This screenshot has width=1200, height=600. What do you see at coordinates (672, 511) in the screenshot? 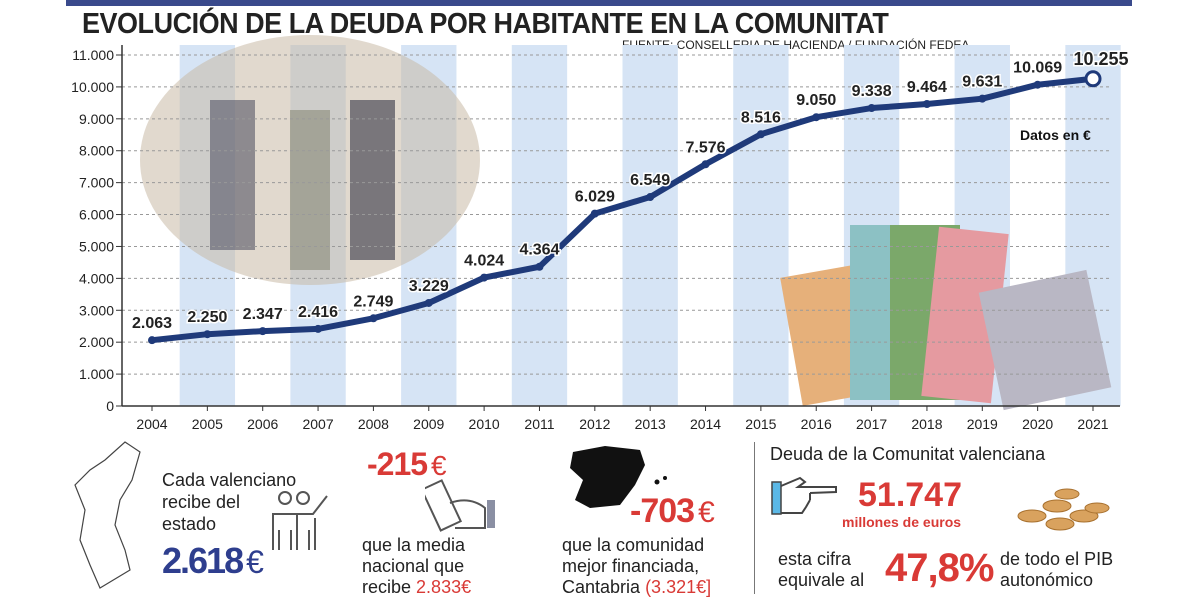
I see `cantabria-value: -703 €` at bounding box center [672, 511].